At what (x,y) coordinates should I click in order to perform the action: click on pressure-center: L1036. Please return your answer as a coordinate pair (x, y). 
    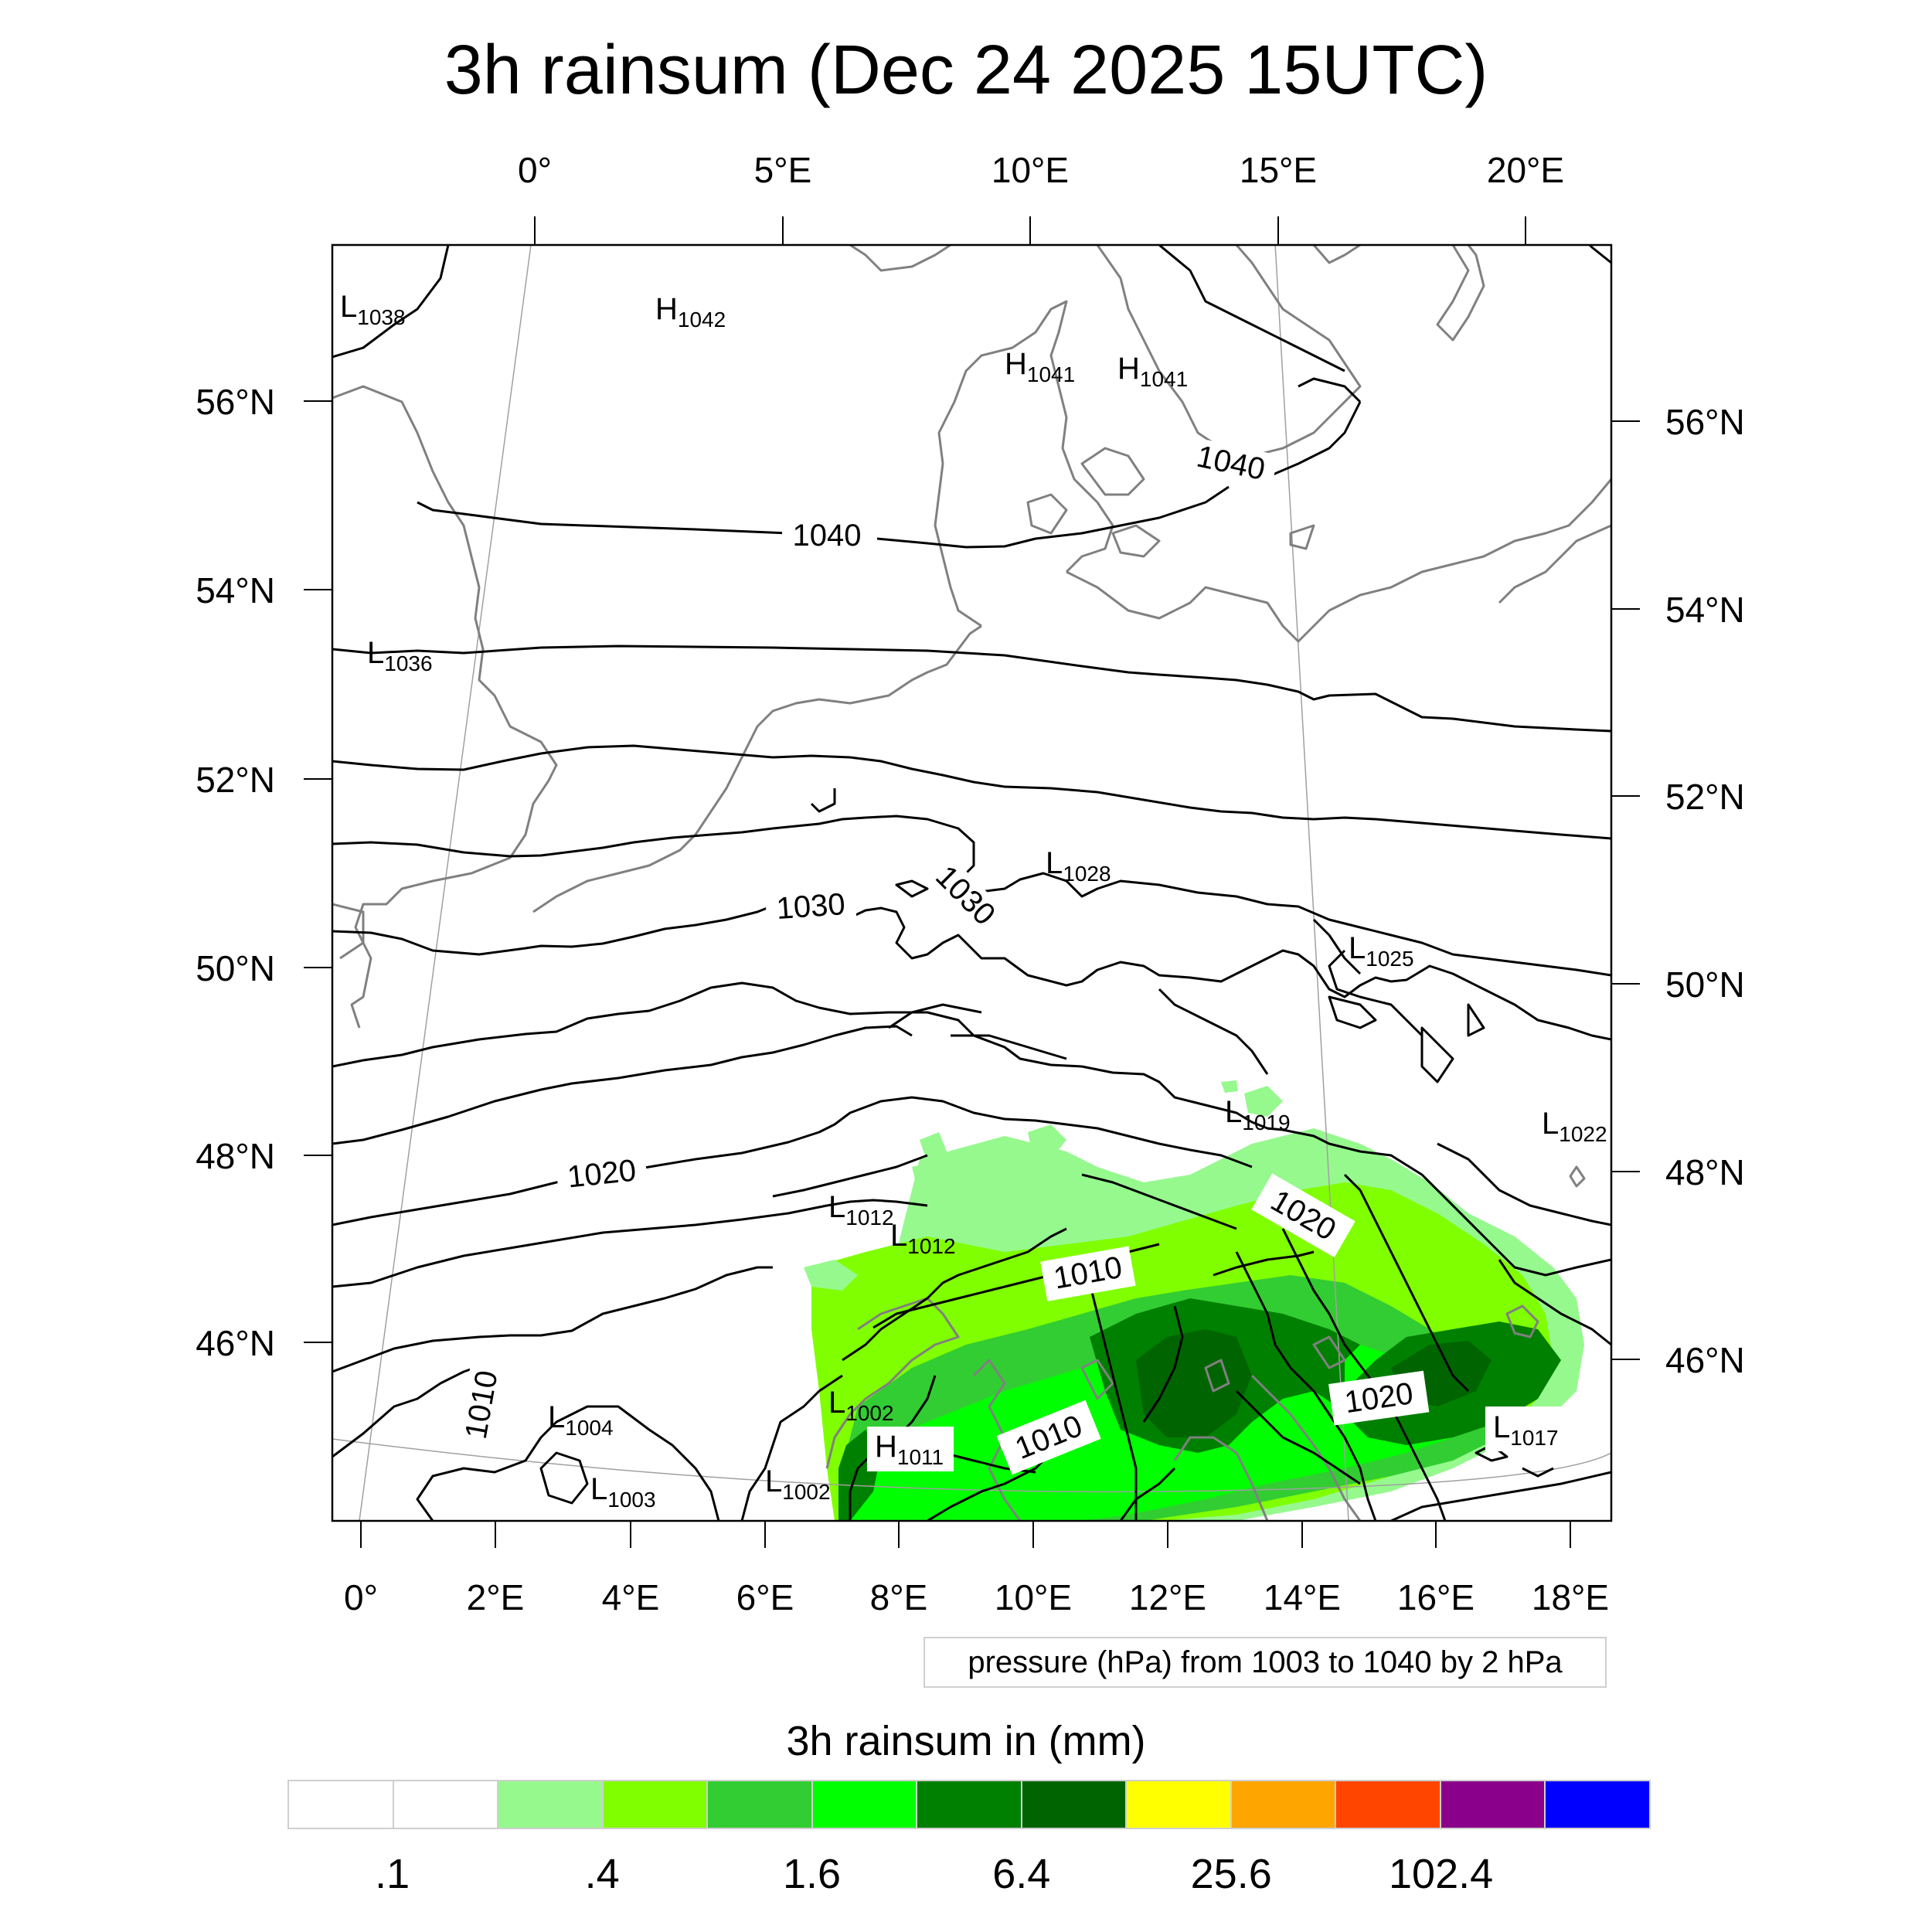
    Looking at the image, I should click on (400, 656).